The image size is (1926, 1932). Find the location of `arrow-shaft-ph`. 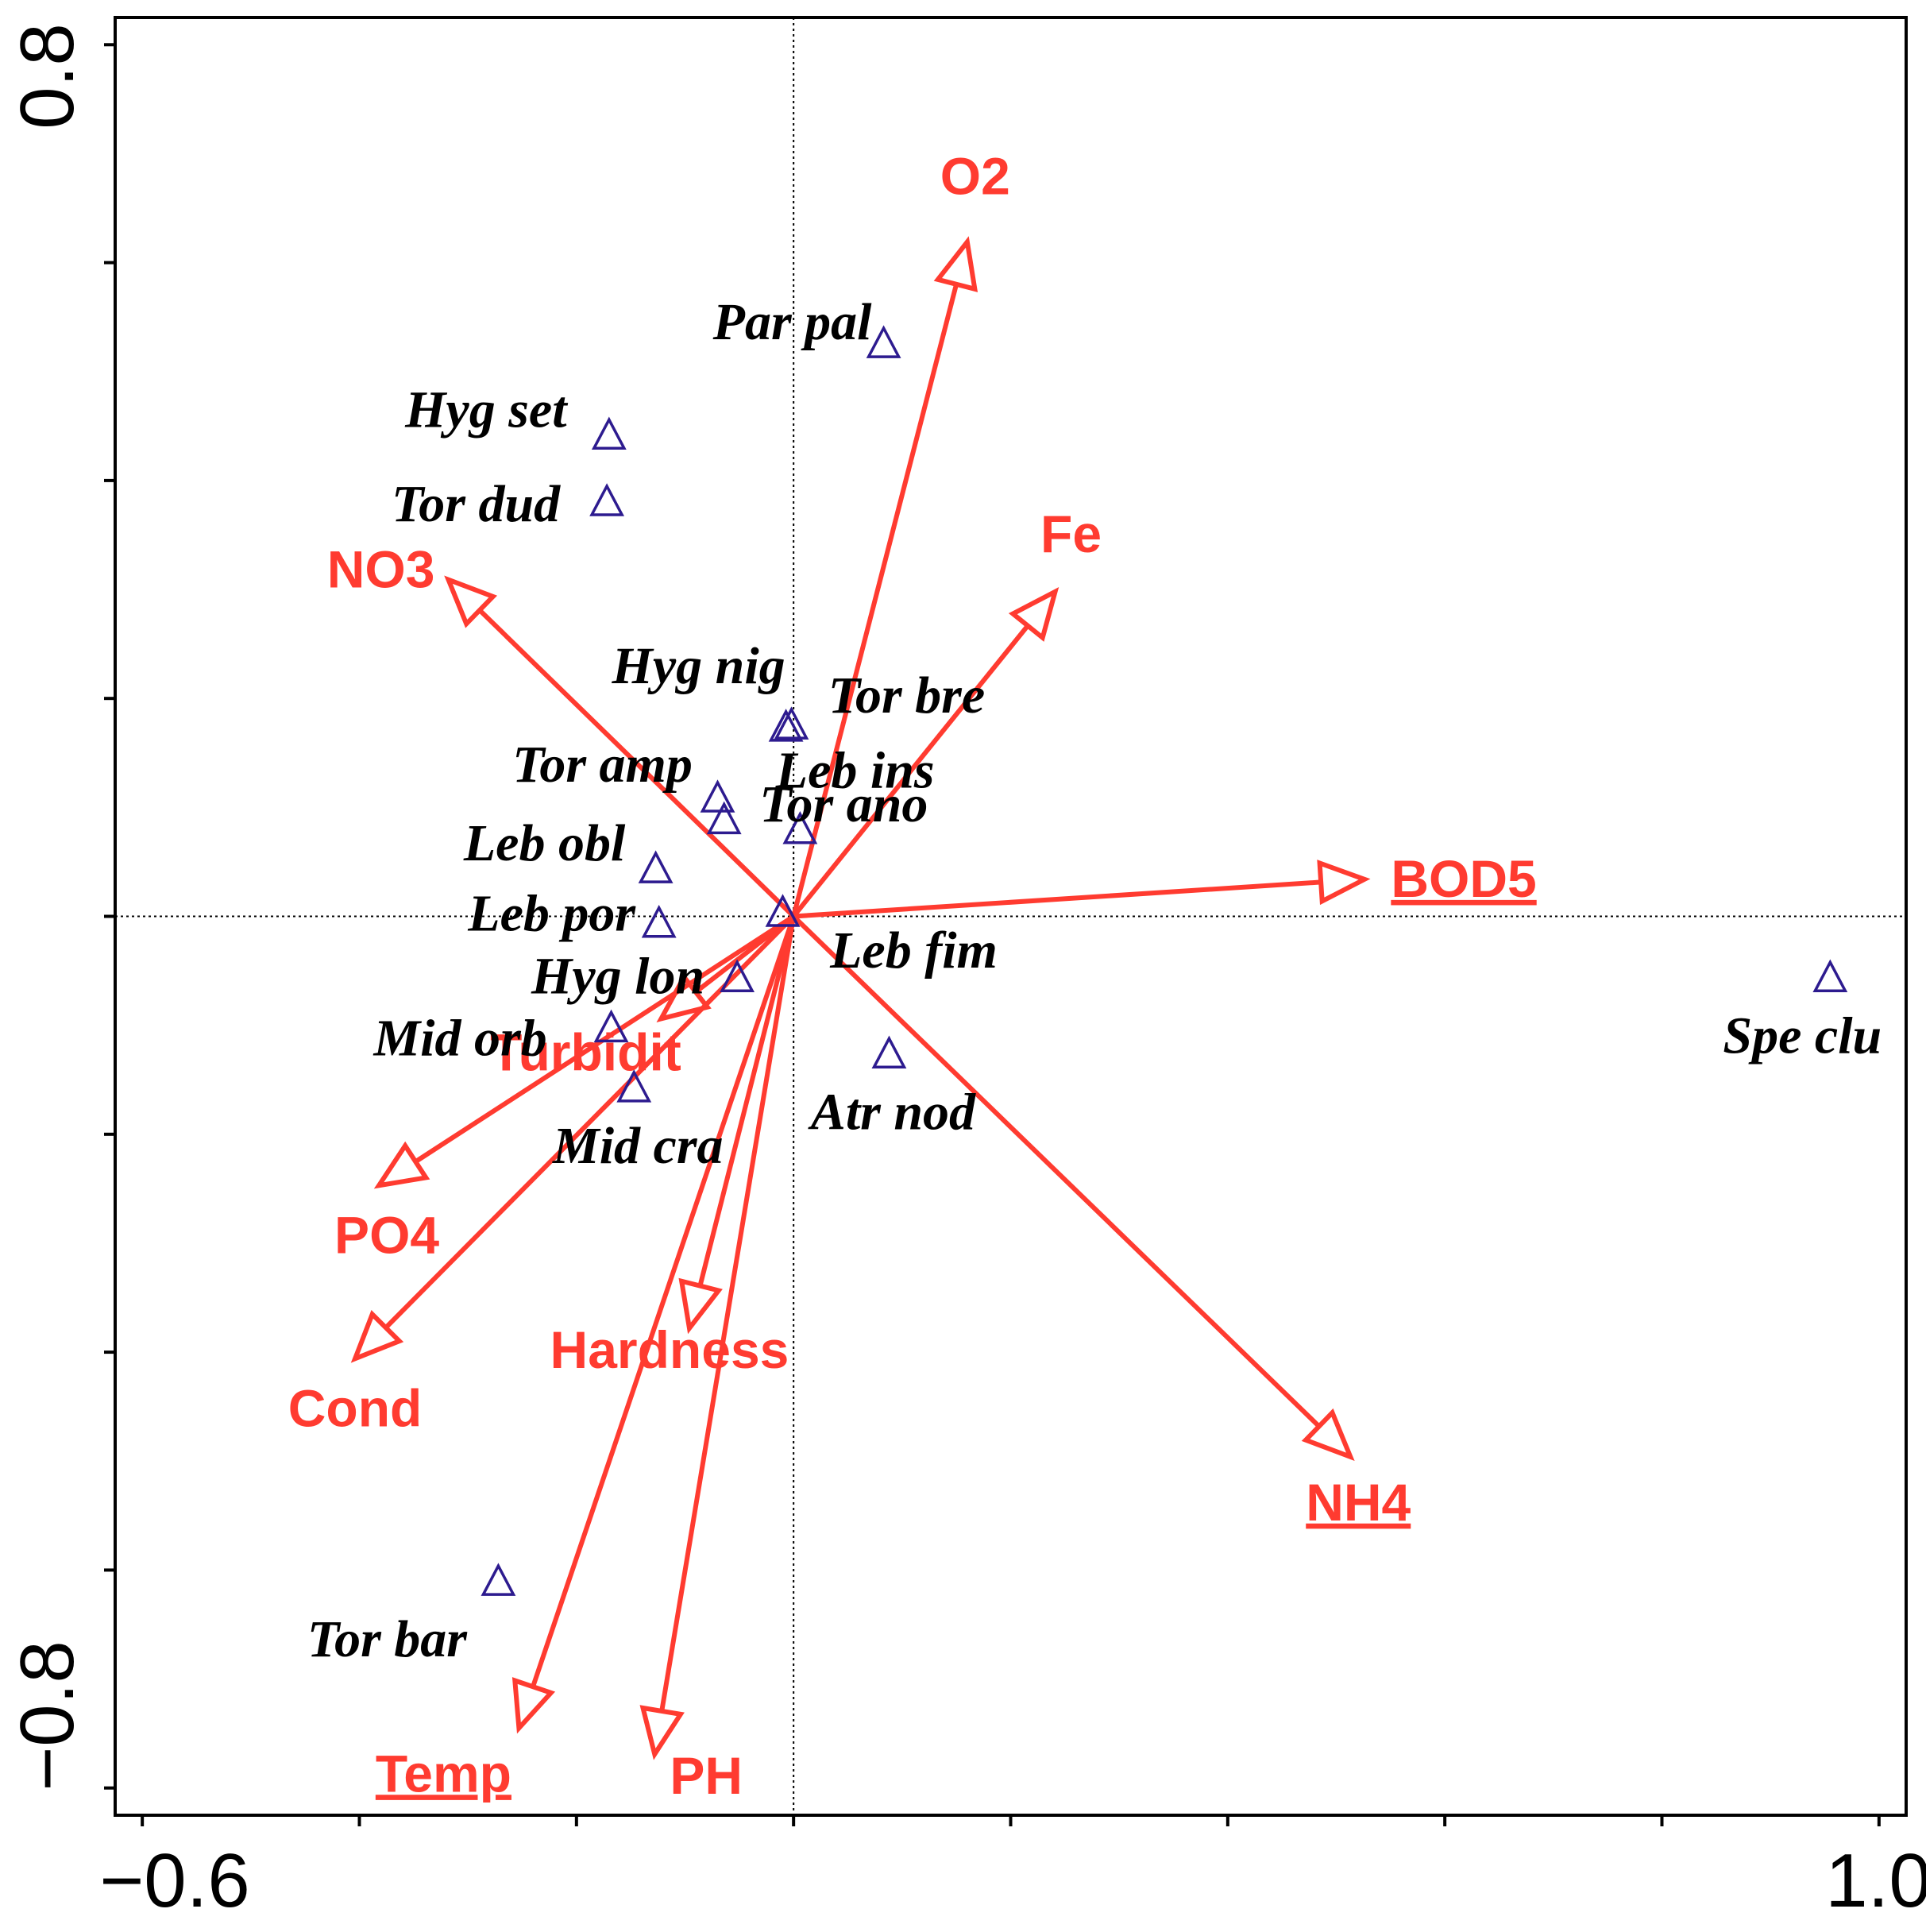

arrow-shaft-ph is located at coordinates (728, 1314).